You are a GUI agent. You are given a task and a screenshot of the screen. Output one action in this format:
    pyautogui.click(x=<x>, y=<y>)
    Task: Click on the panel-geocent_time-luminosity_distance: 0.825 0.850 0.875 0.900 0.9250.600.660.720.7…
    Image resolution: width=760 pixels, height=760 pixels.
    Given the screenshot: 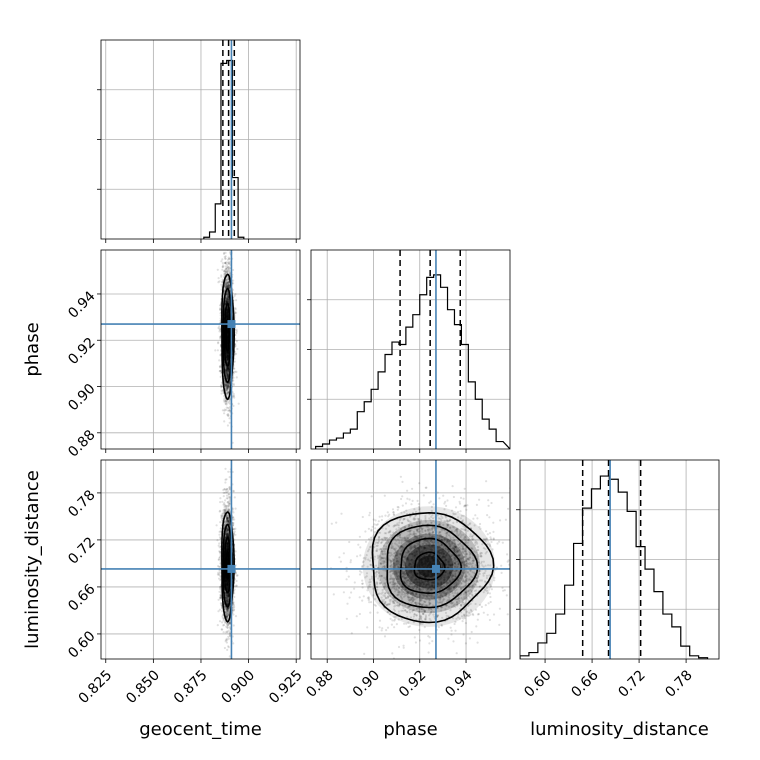 What is the action you would take?
    pyautogui.click(x=185, y=583)
    